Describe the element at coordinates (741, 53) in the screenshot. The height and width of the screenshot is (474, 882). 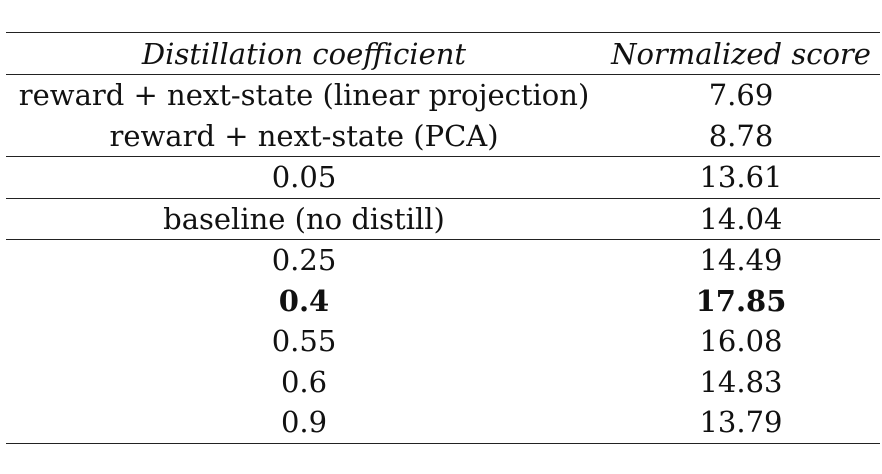
I see `header-normalized-score: Normalized score` at that location.